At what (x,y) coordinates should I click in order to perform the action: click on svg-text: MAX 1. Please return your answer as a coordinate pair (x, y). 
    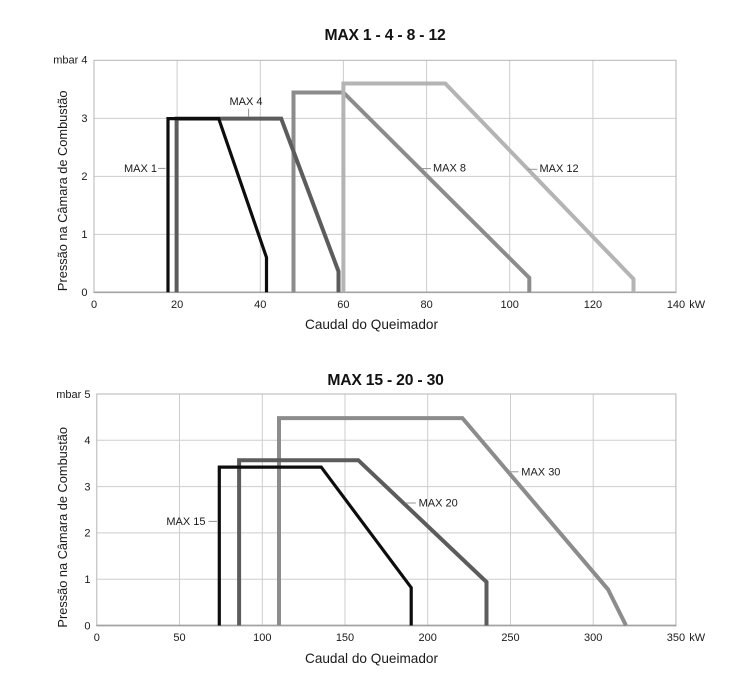
    Looking at the image, I should click on (140, 169).